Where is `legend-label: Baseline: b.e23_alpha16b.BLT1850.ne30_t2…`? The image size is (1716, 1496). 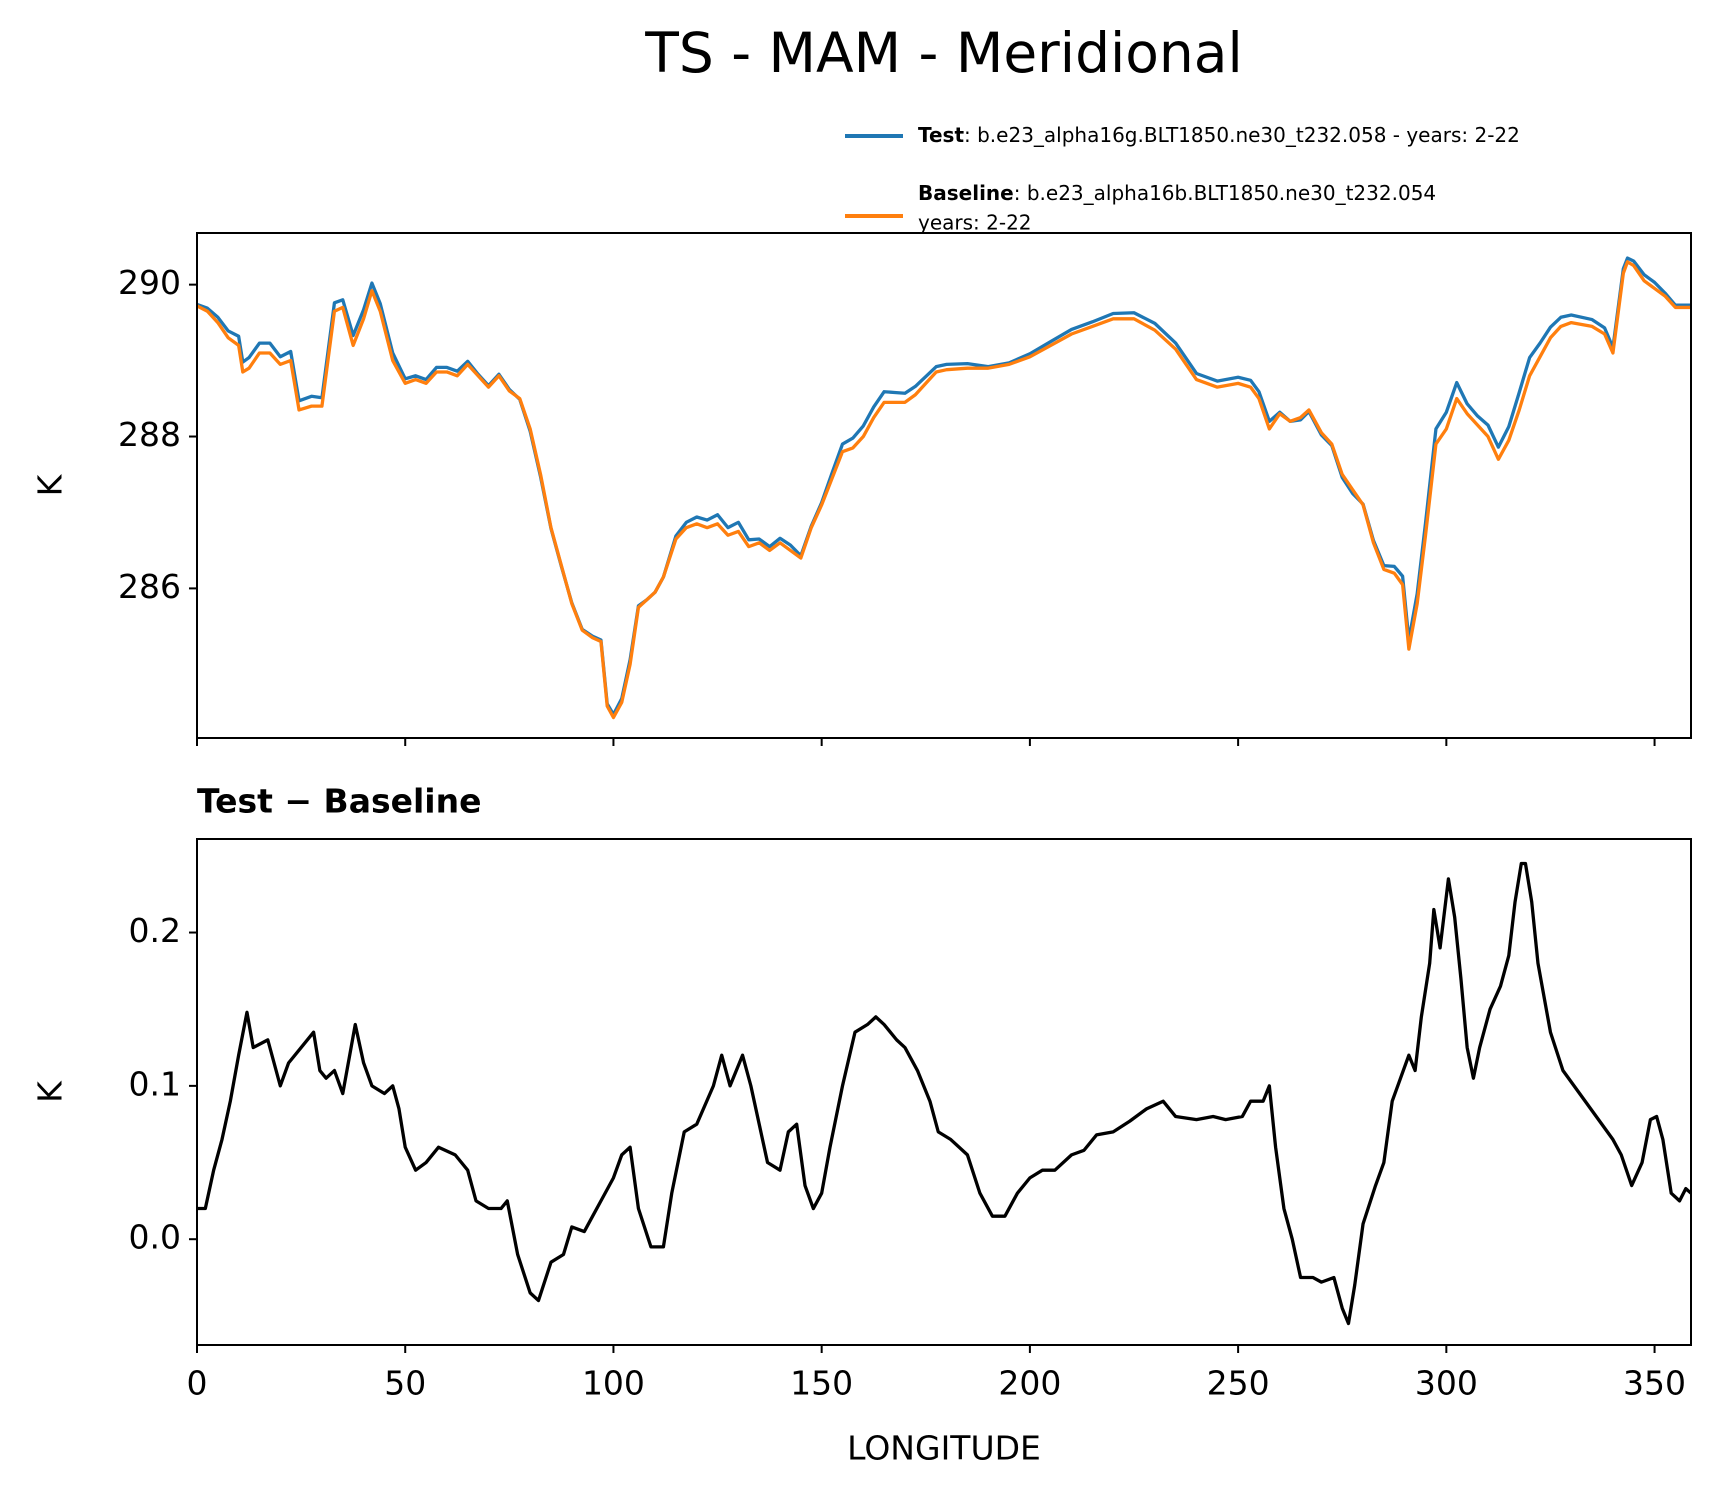 legend-label: Baseline: b.e23_alpha16b.BLT1850.ne30_t2… is located at coordinates (1177, 193).